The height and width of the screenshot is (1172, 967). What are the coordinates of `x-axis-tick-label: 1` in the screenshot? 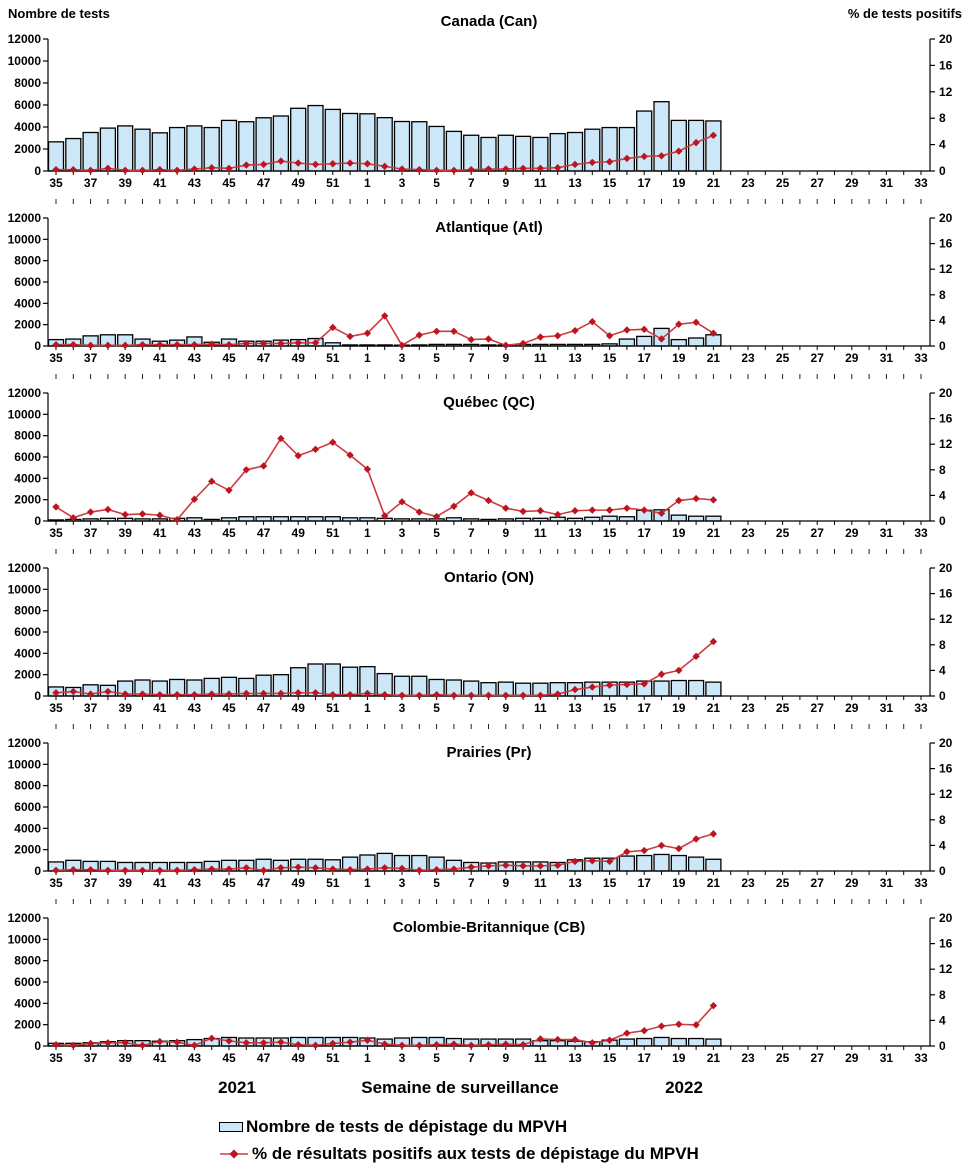 It's located at (367, 708).